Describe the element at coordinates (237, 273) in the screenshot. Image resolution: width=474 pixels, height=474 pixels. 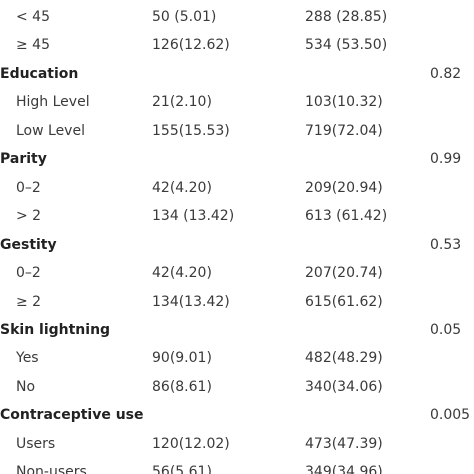
I see `table-row: 0–2 42(4.20) 207(20.74)` at that location.